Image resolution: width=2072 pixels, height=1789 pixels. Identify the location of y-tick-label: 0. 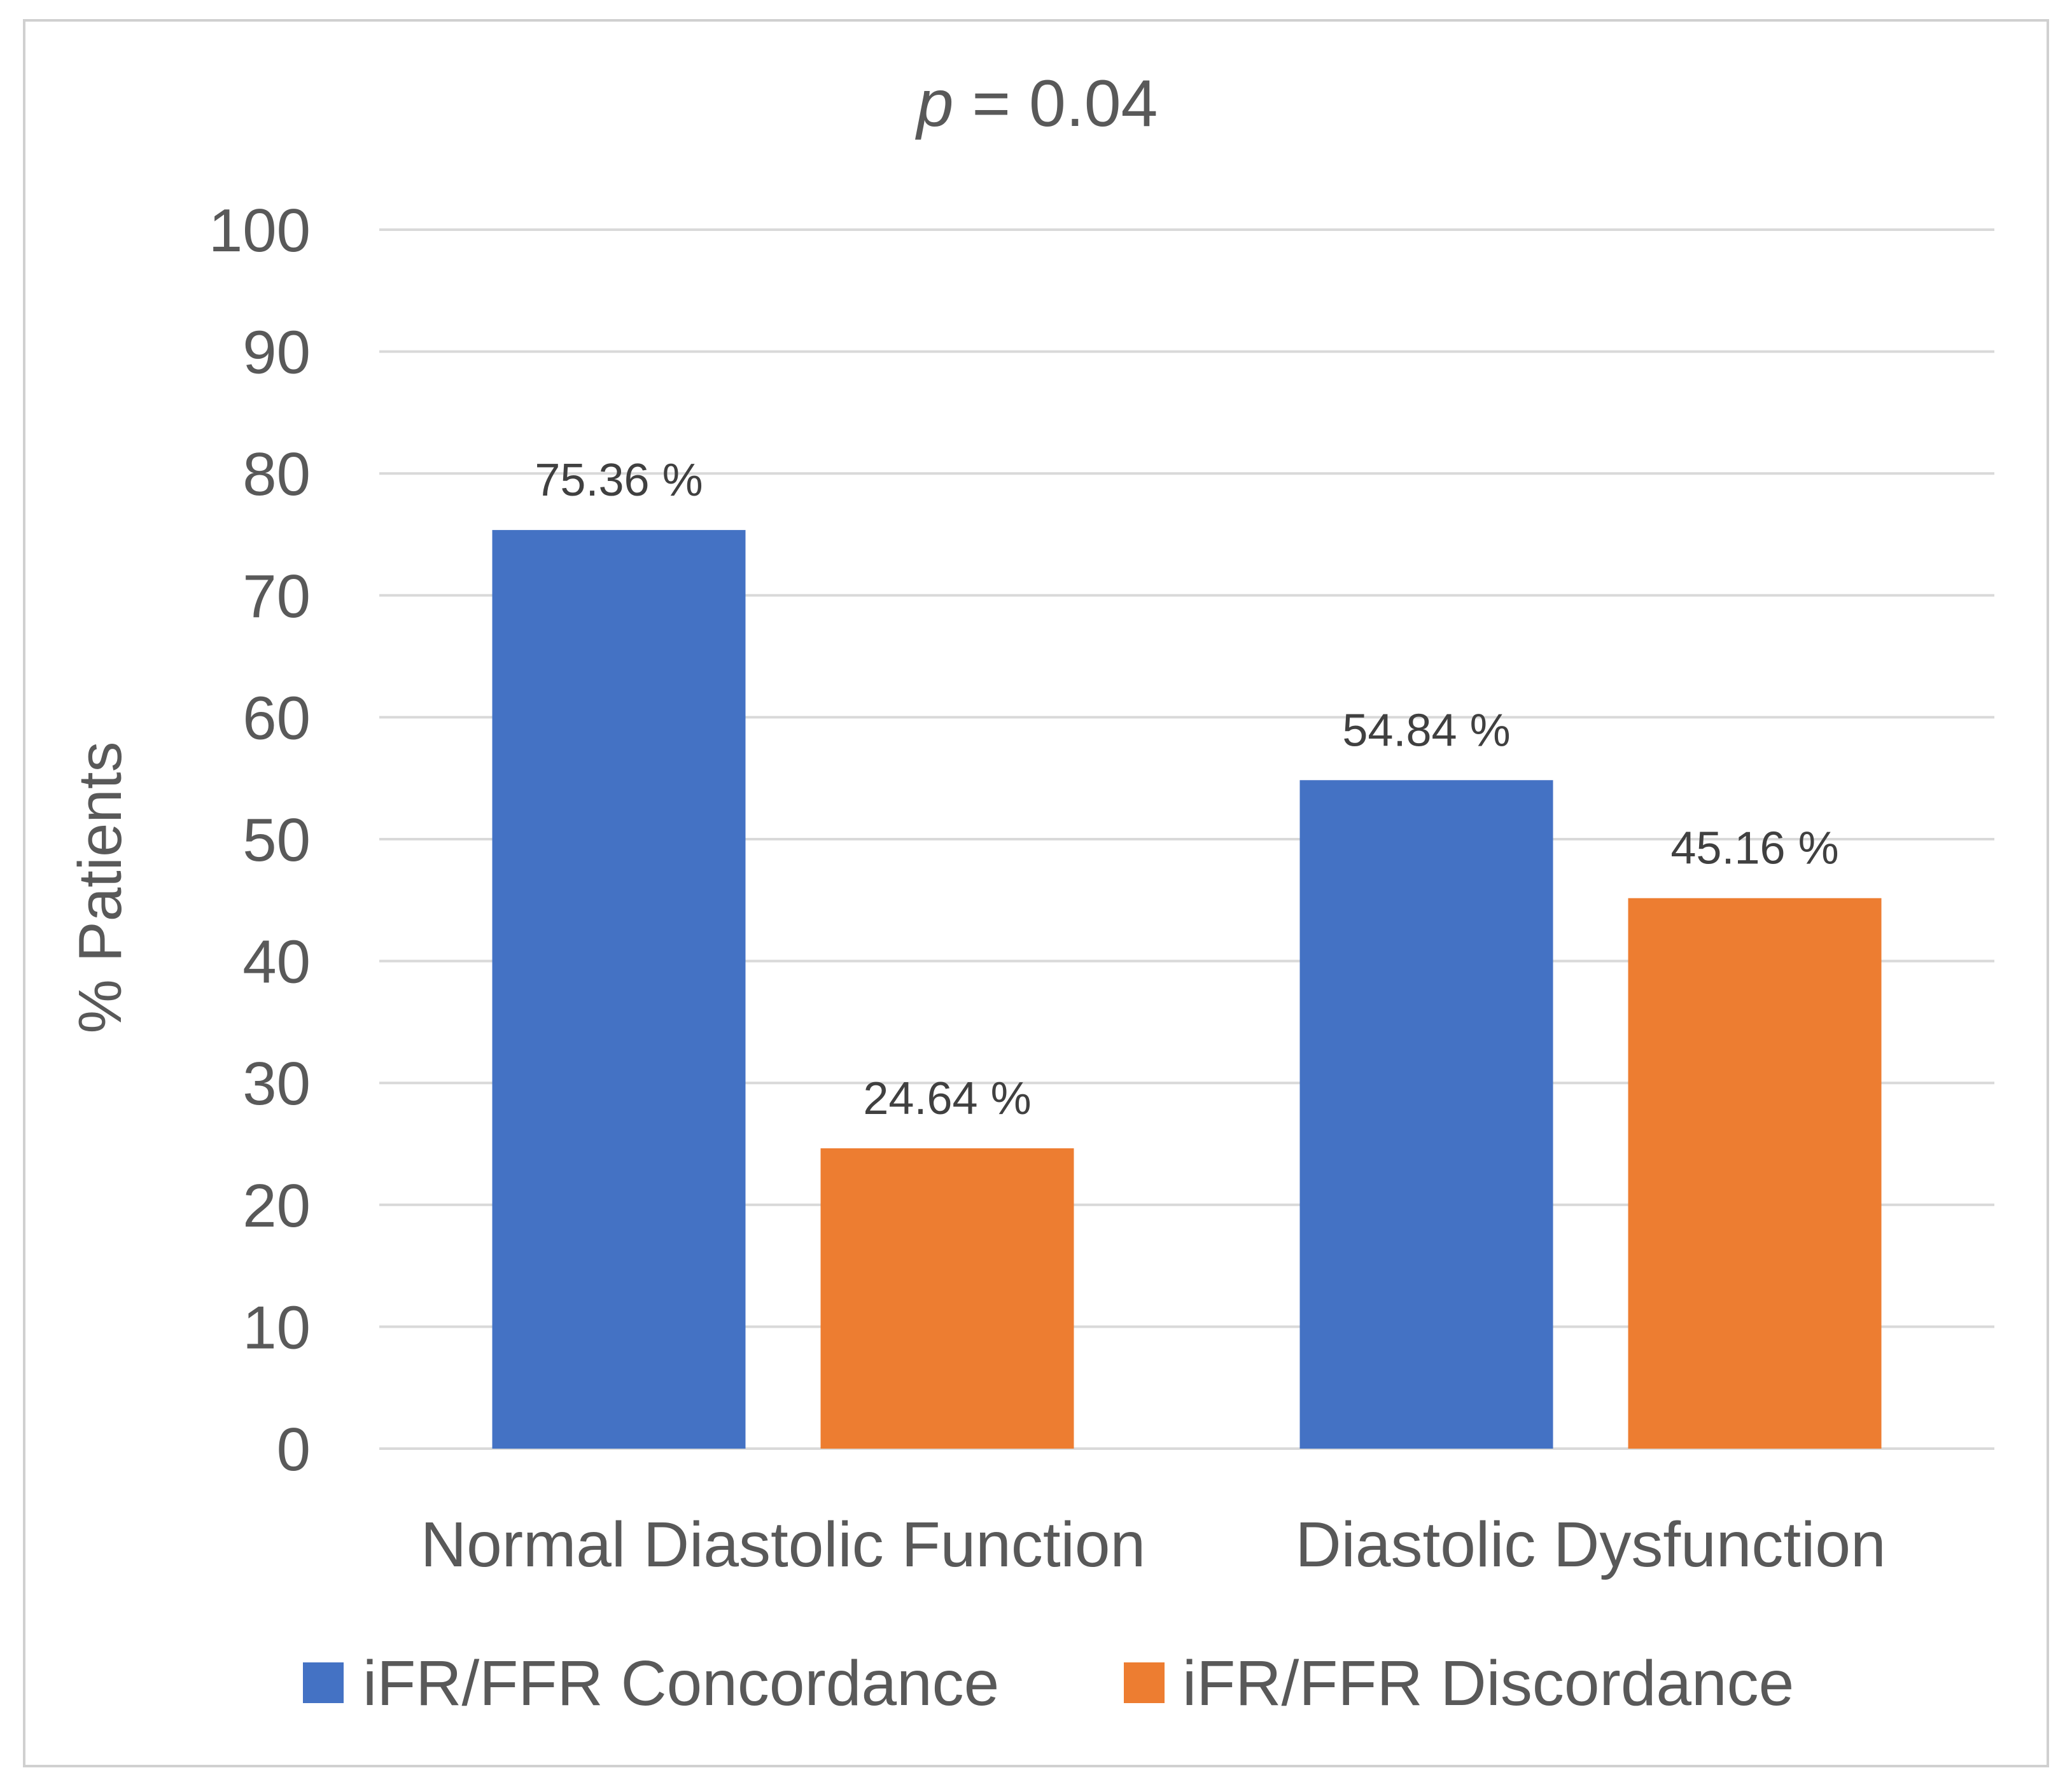
(294, 1450).